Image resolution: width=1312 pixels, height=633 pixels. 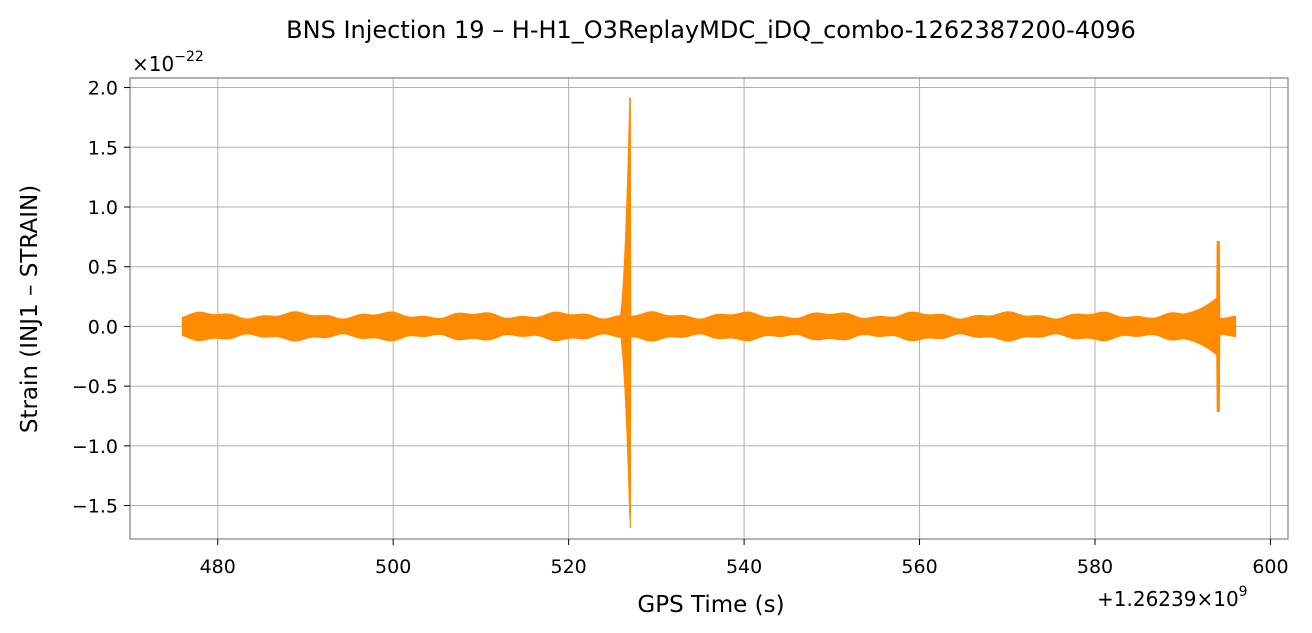 I want to click on x-offset: +1.26239×109, so click(x=1172, y=597).